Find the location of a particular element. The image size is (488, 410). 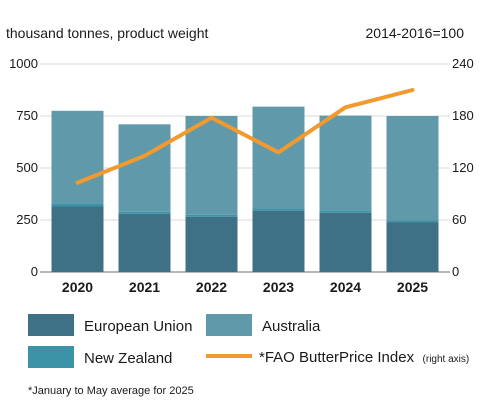

category-label-2022: 2022 is located at coordinates (211, 287).